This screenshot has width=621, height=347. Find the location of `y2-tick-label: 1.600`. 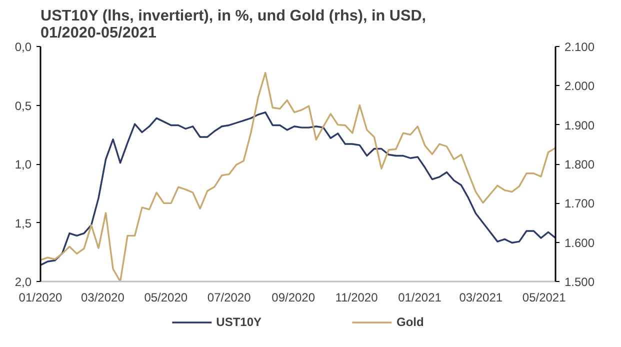

y2-tick-label: 1.600 is located at coordinates (579, 243).